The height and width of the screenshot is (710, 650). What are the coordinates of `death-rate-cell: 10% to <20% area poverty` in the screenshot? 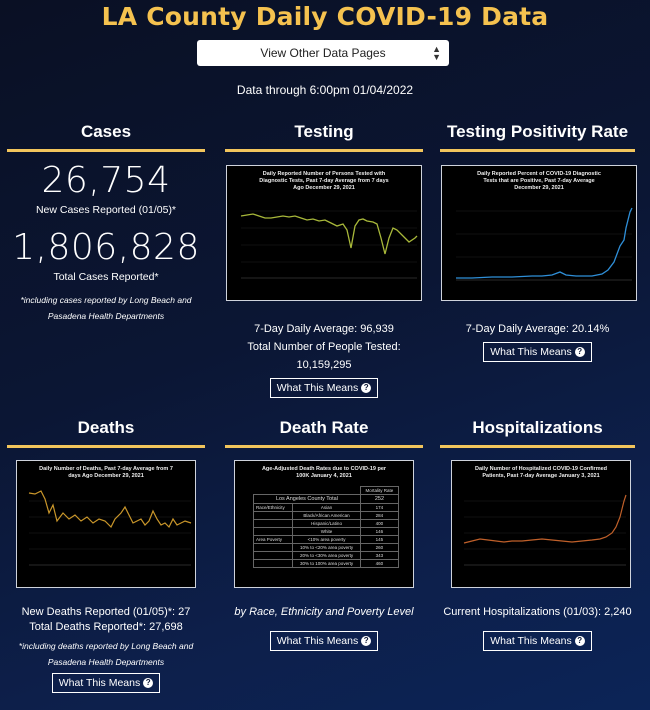 It's located at (326, 547).